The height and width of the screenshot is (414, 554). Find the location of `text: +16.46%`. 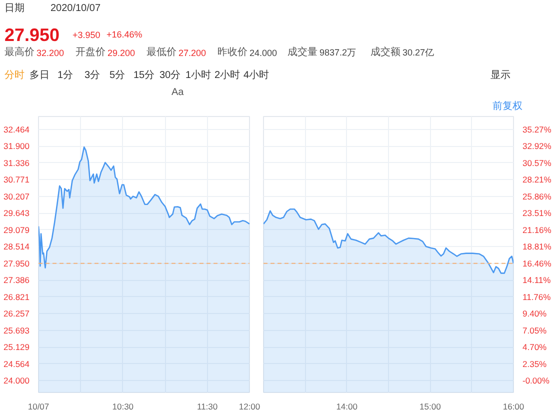

text: +16.46% is located at coordinates (124, 35).